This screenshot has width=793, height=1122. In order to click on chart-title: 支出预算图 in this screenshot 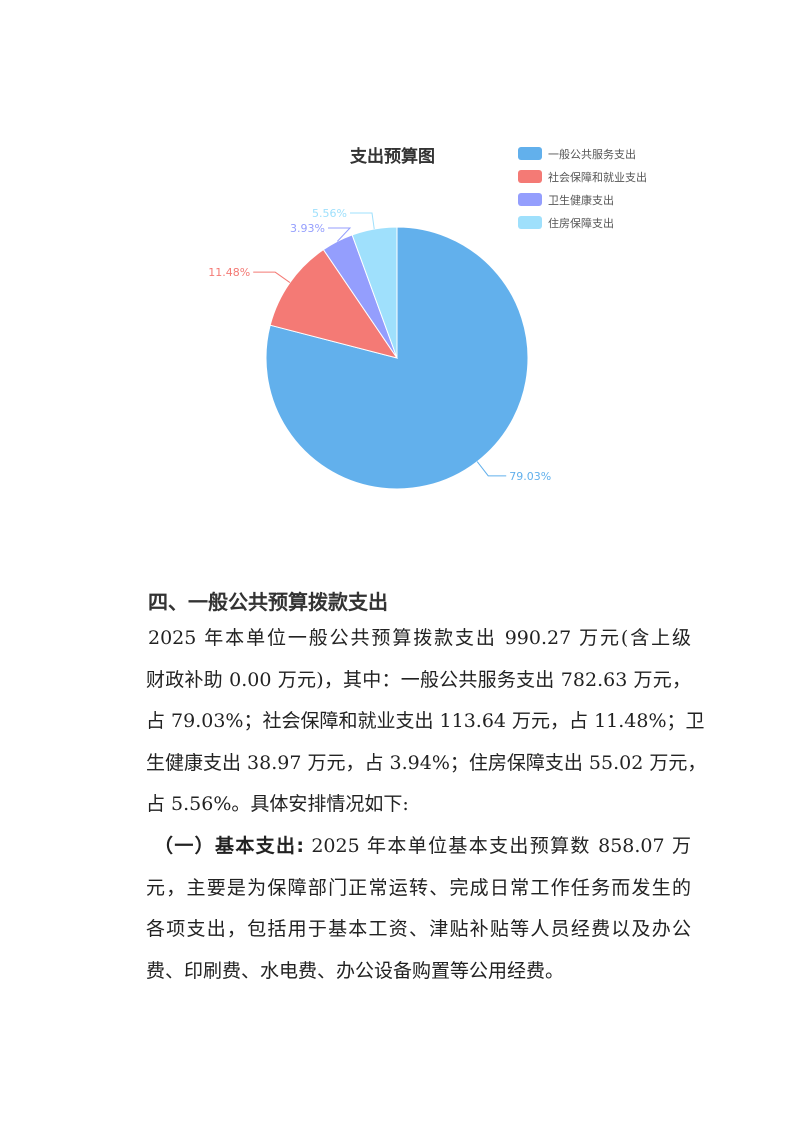, I will do `click(392, 157)`.